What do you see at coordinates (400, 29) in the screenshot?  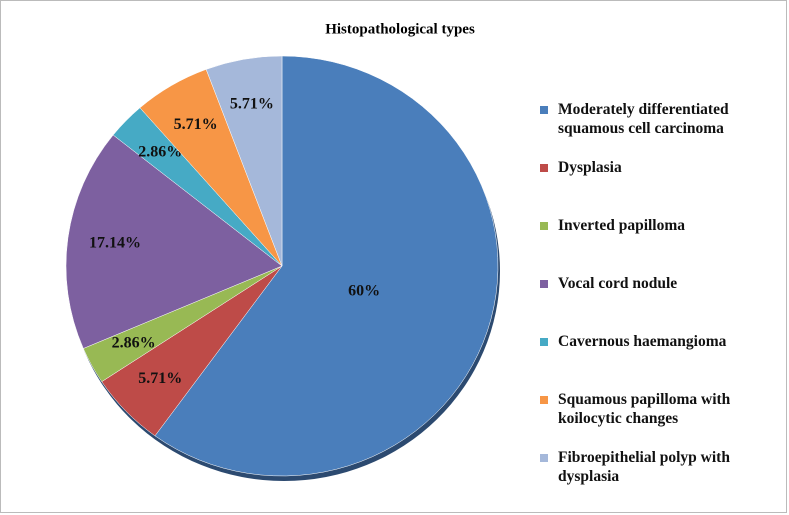 I see `chart-title: Histopathological types` at bounding box center [400, 29].